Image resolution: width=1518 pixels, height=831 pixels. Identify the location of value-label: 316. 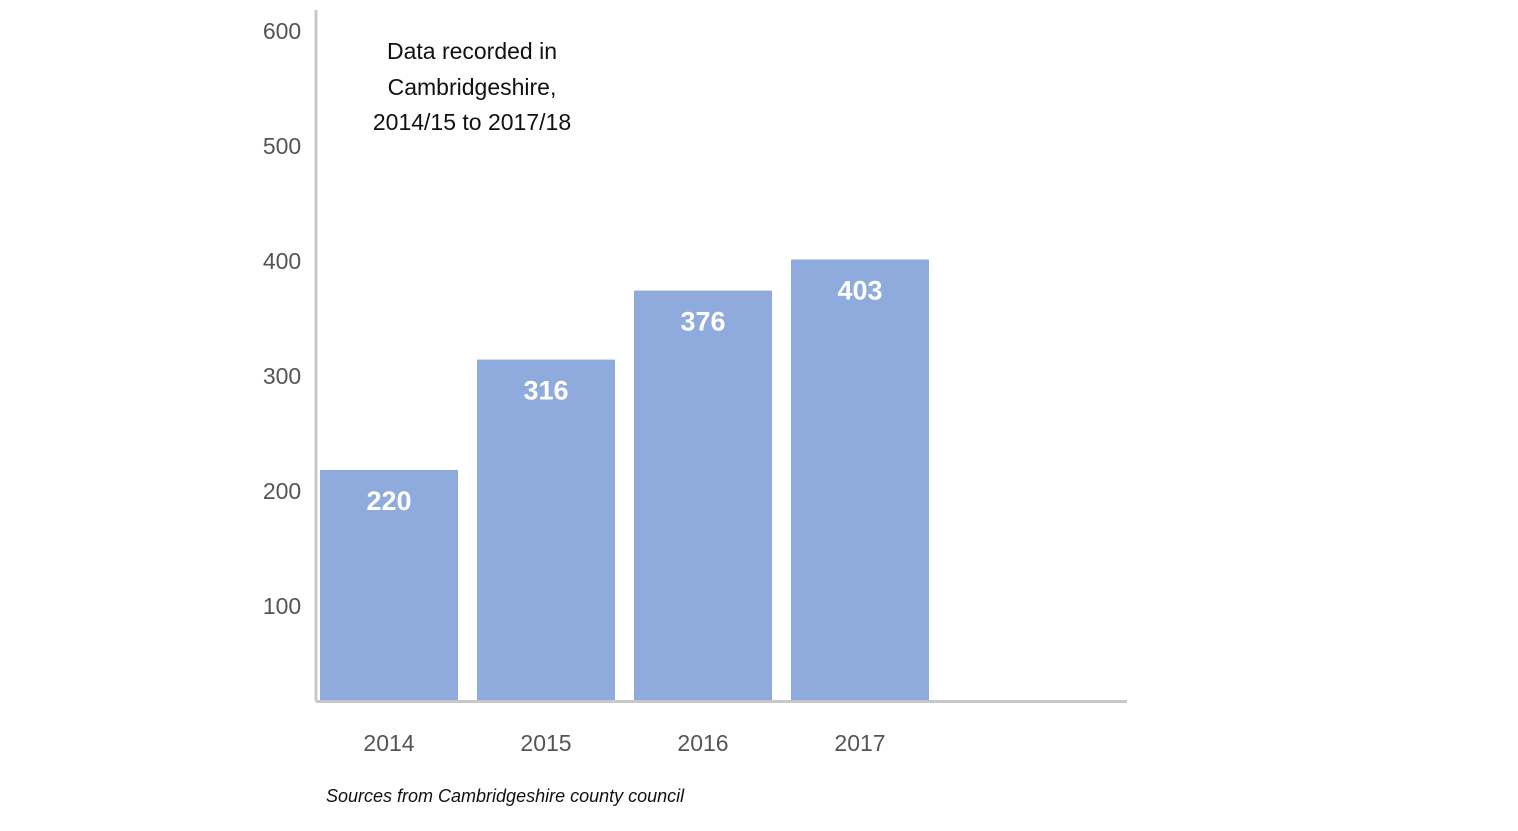
(545, 391).